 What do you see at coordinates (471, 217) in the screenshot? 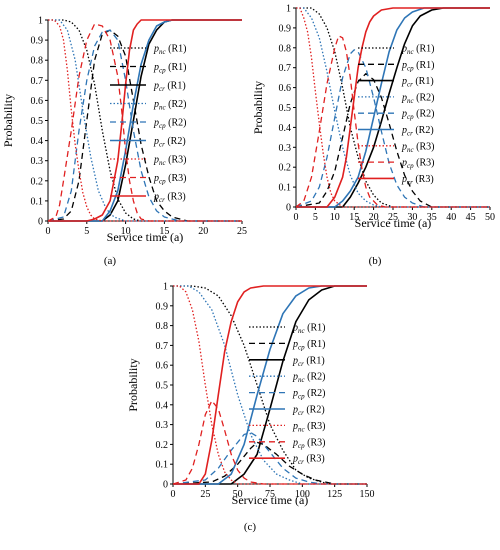
I see `x-tick-label: 45` at bounding box center [471, 217].